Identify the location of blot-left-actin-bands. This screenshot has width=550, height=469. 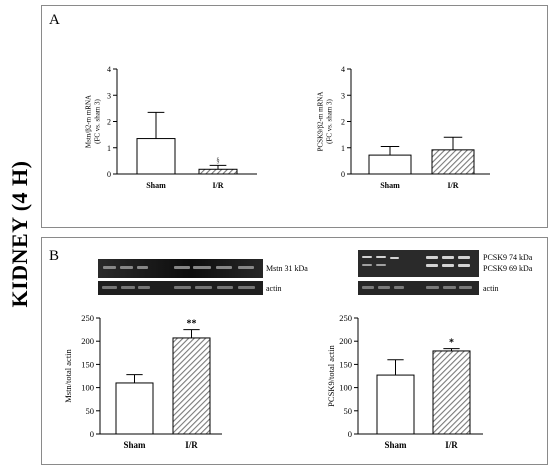
(178, 287).